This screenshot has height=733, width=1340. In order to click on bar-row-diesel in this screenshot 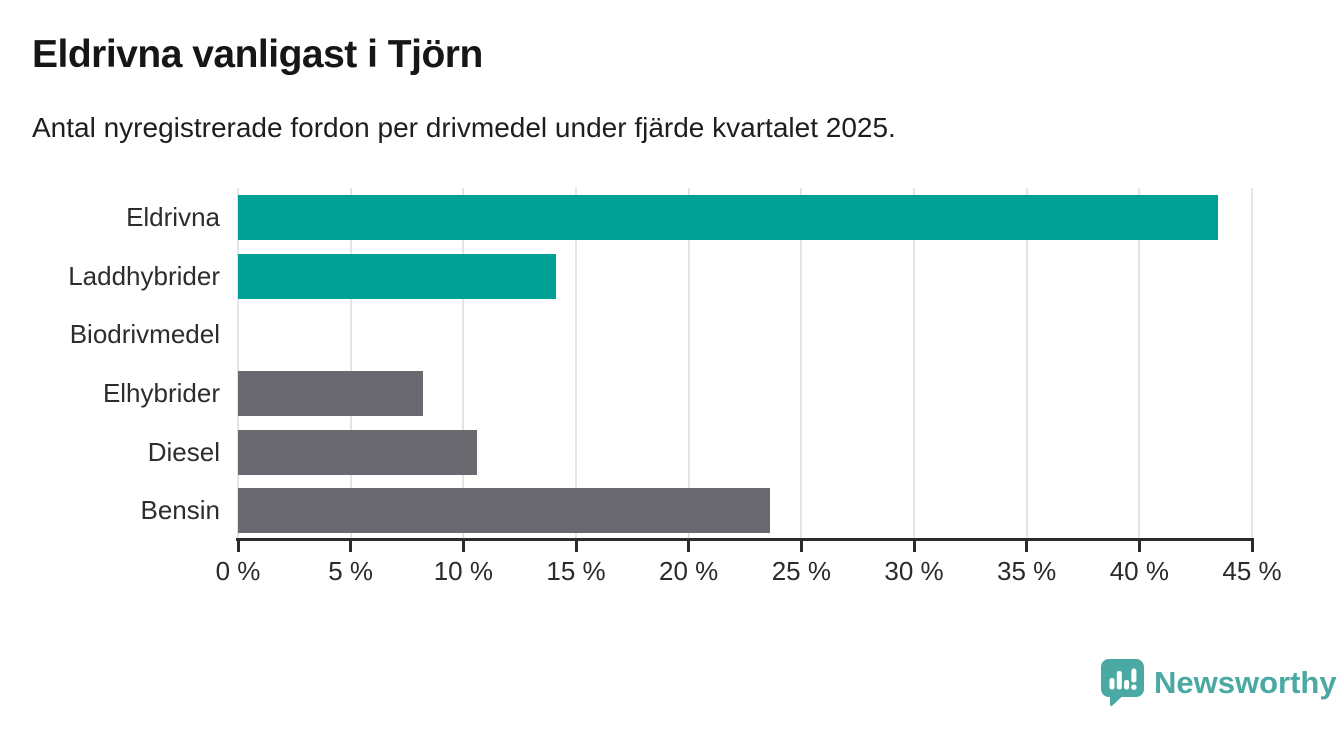, I will do `click(745, 452)`.